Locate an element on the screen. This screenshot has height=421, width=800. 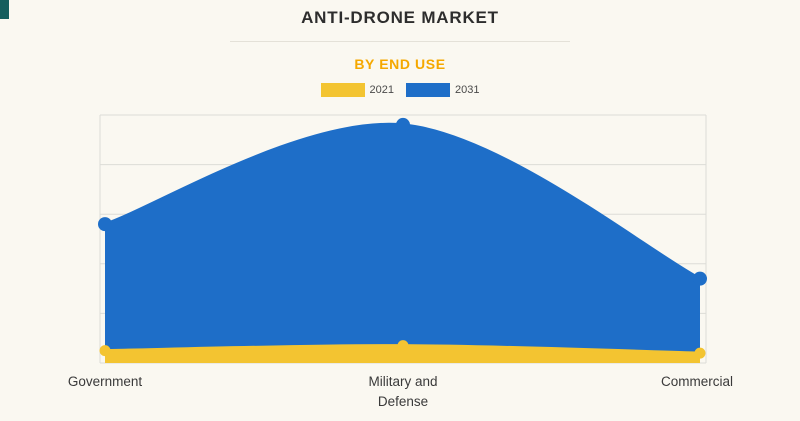
legend-swatch-2021 is located at coordinates (342, 90).